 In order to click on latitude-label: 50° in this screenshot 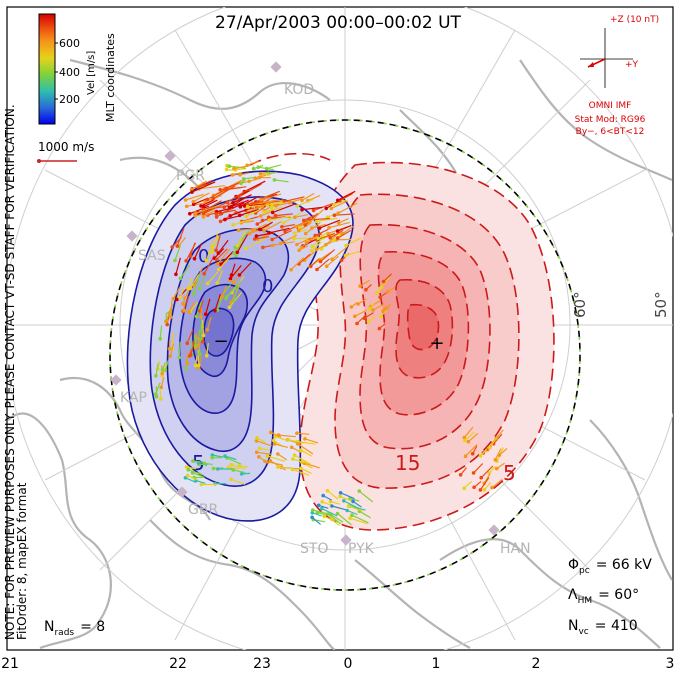, I will do `click(661, 304)`.